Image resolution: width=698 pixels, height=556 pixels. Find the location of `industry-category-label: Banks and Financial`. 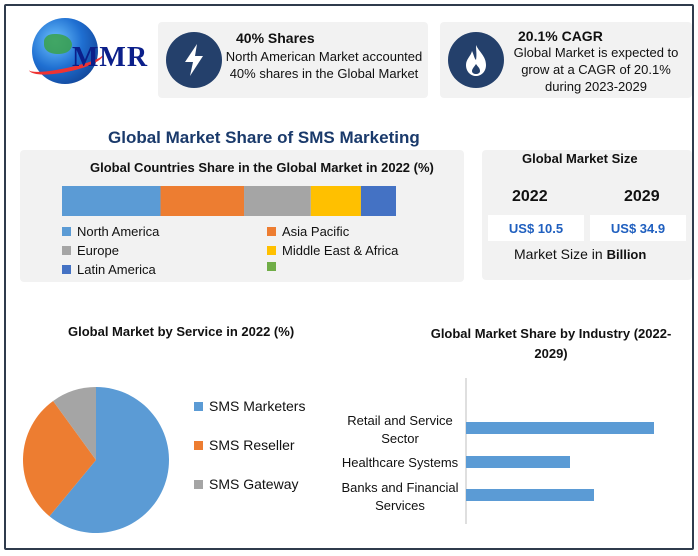

industry-category-label: Banks and Financial is located at coordinates (399, 487).